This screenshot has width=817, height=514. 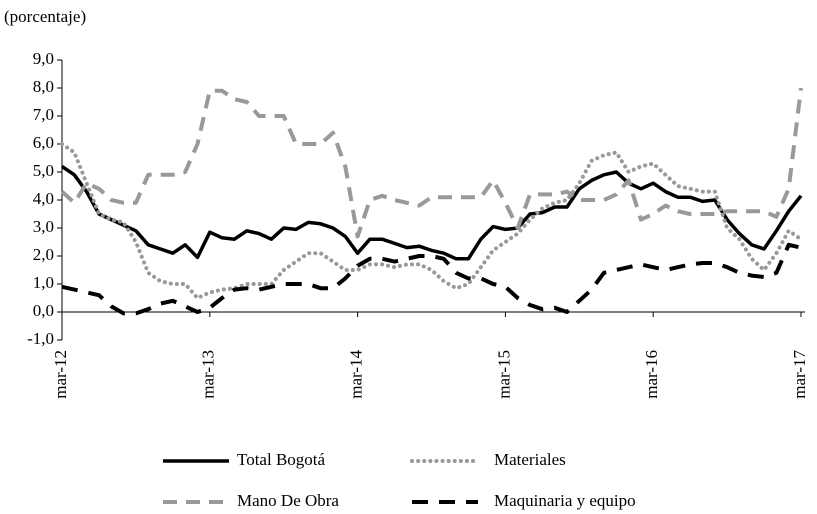 What do you see at coordinates (40, 338) in the screenshot?
I see `y-tick-label: -1,0` at bounding box center [40, 338].